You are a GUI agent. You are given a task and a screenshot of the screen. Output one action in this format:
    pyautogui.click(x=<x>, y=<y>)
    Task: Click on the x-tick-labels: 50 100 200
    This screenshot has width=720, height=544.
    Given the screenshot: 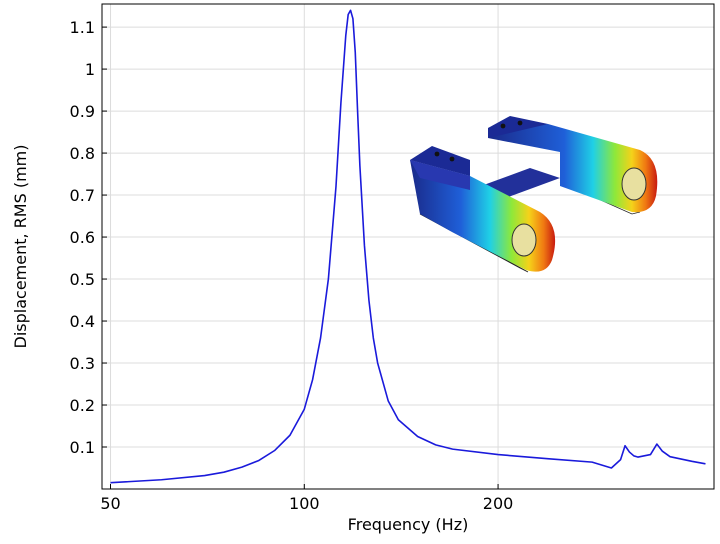 What is the action you would take?
    pyautogui.click(x=306, y=498)
    